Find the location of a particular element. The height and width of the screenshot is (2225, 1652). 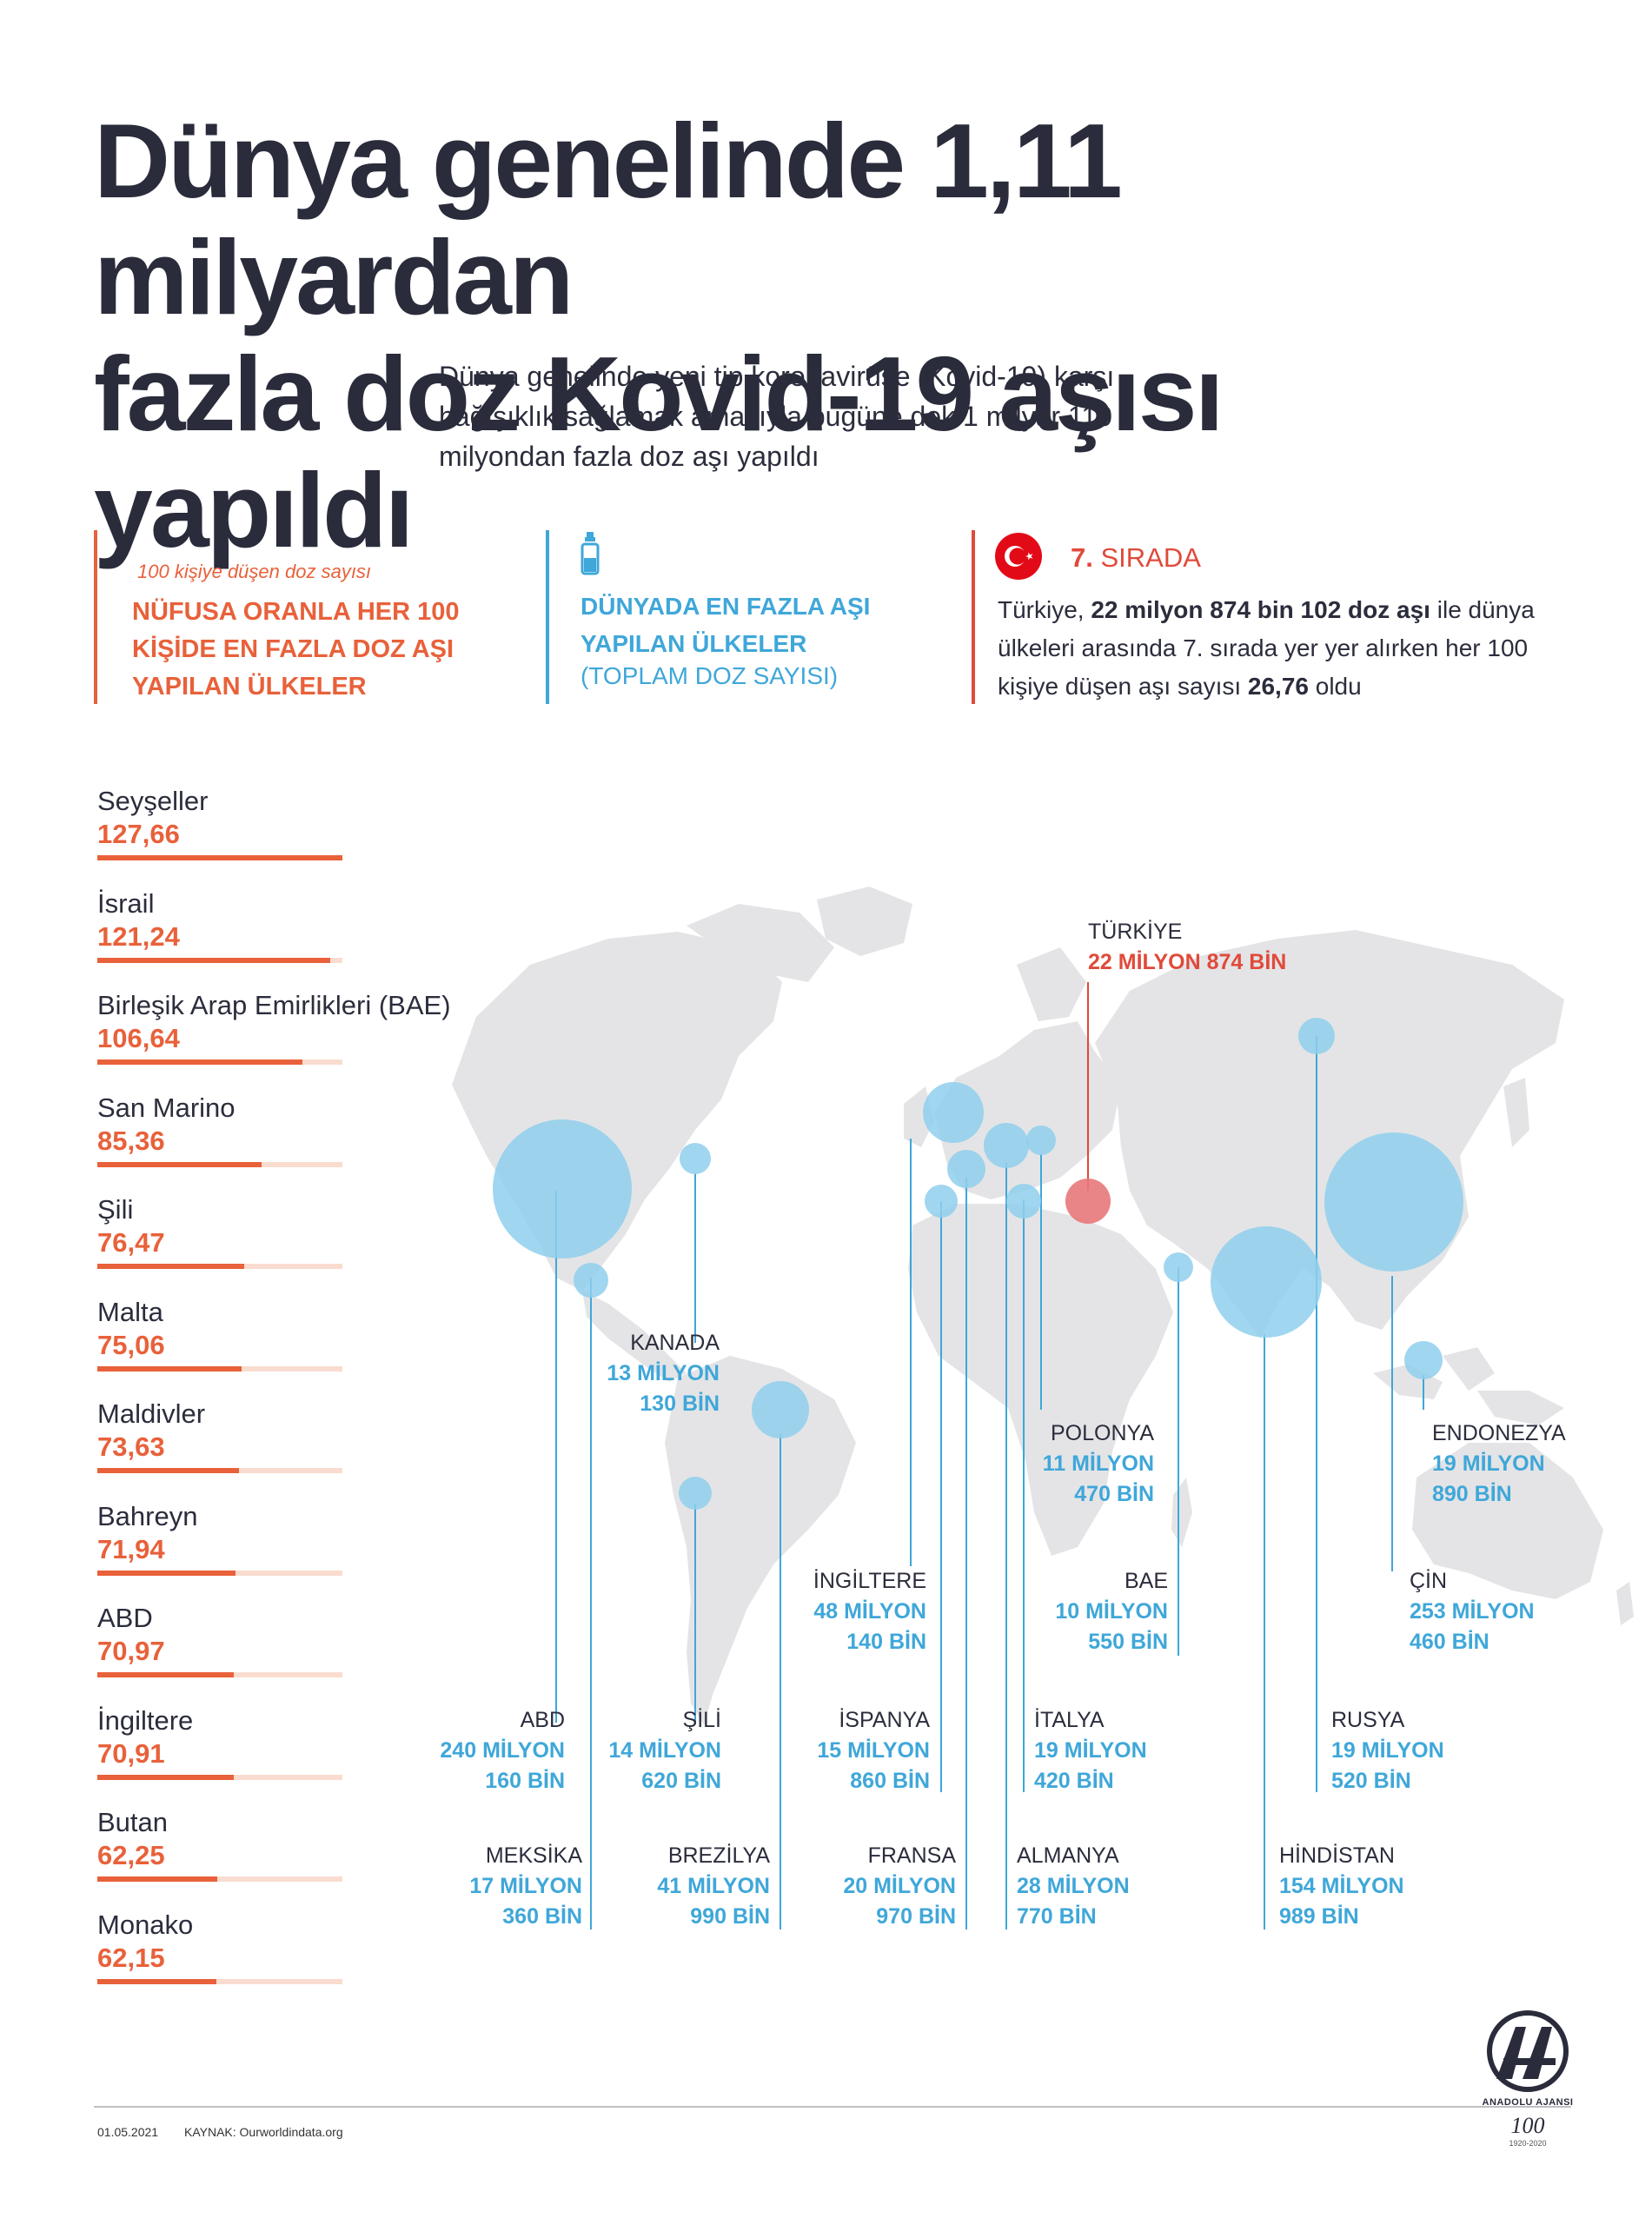

label-abd: ABD 240 MİLYON 160 BİN is located at coordinates (465, 1751).